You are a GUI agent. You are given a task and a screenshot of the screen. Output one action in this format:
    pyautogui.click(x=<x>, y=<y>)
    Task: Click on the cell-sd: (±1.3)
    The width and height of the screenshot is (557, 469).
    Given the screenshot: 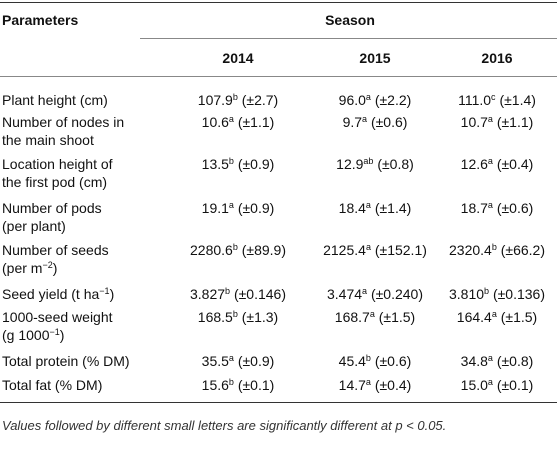 What is the action you would take?
    pyautogui.click(x=260, y=317)
    